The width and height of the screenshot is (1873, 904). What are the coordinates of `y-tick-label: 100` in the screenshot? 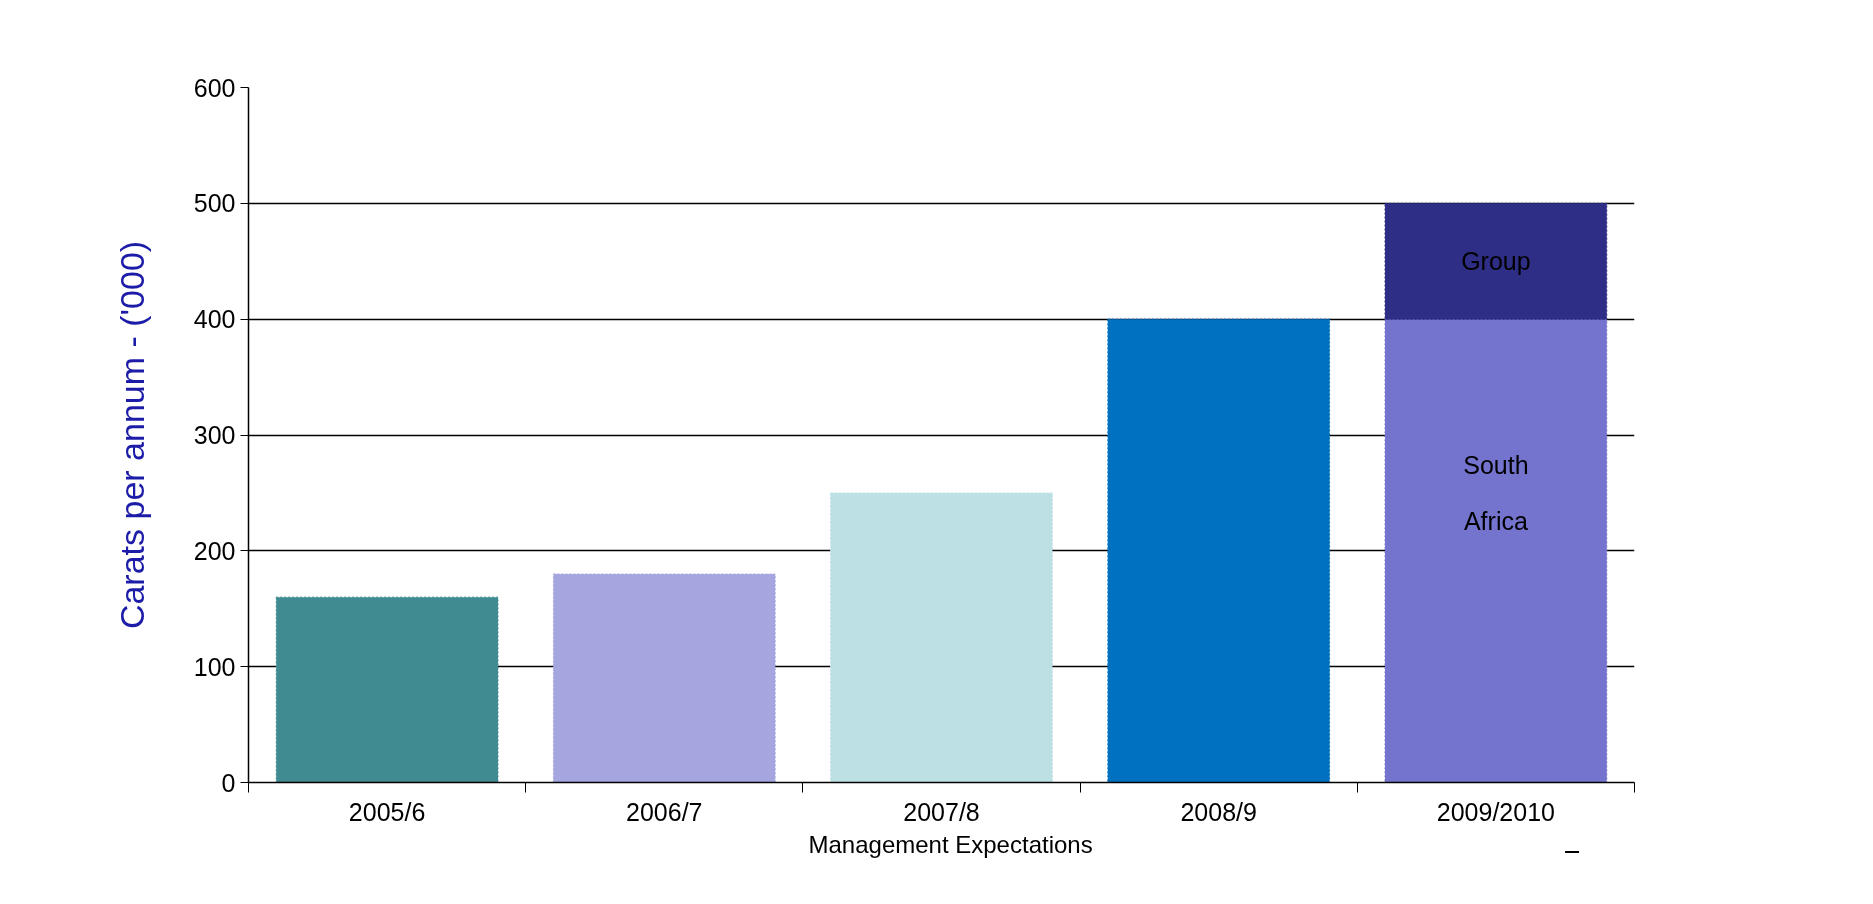 It's located at (214, 666).